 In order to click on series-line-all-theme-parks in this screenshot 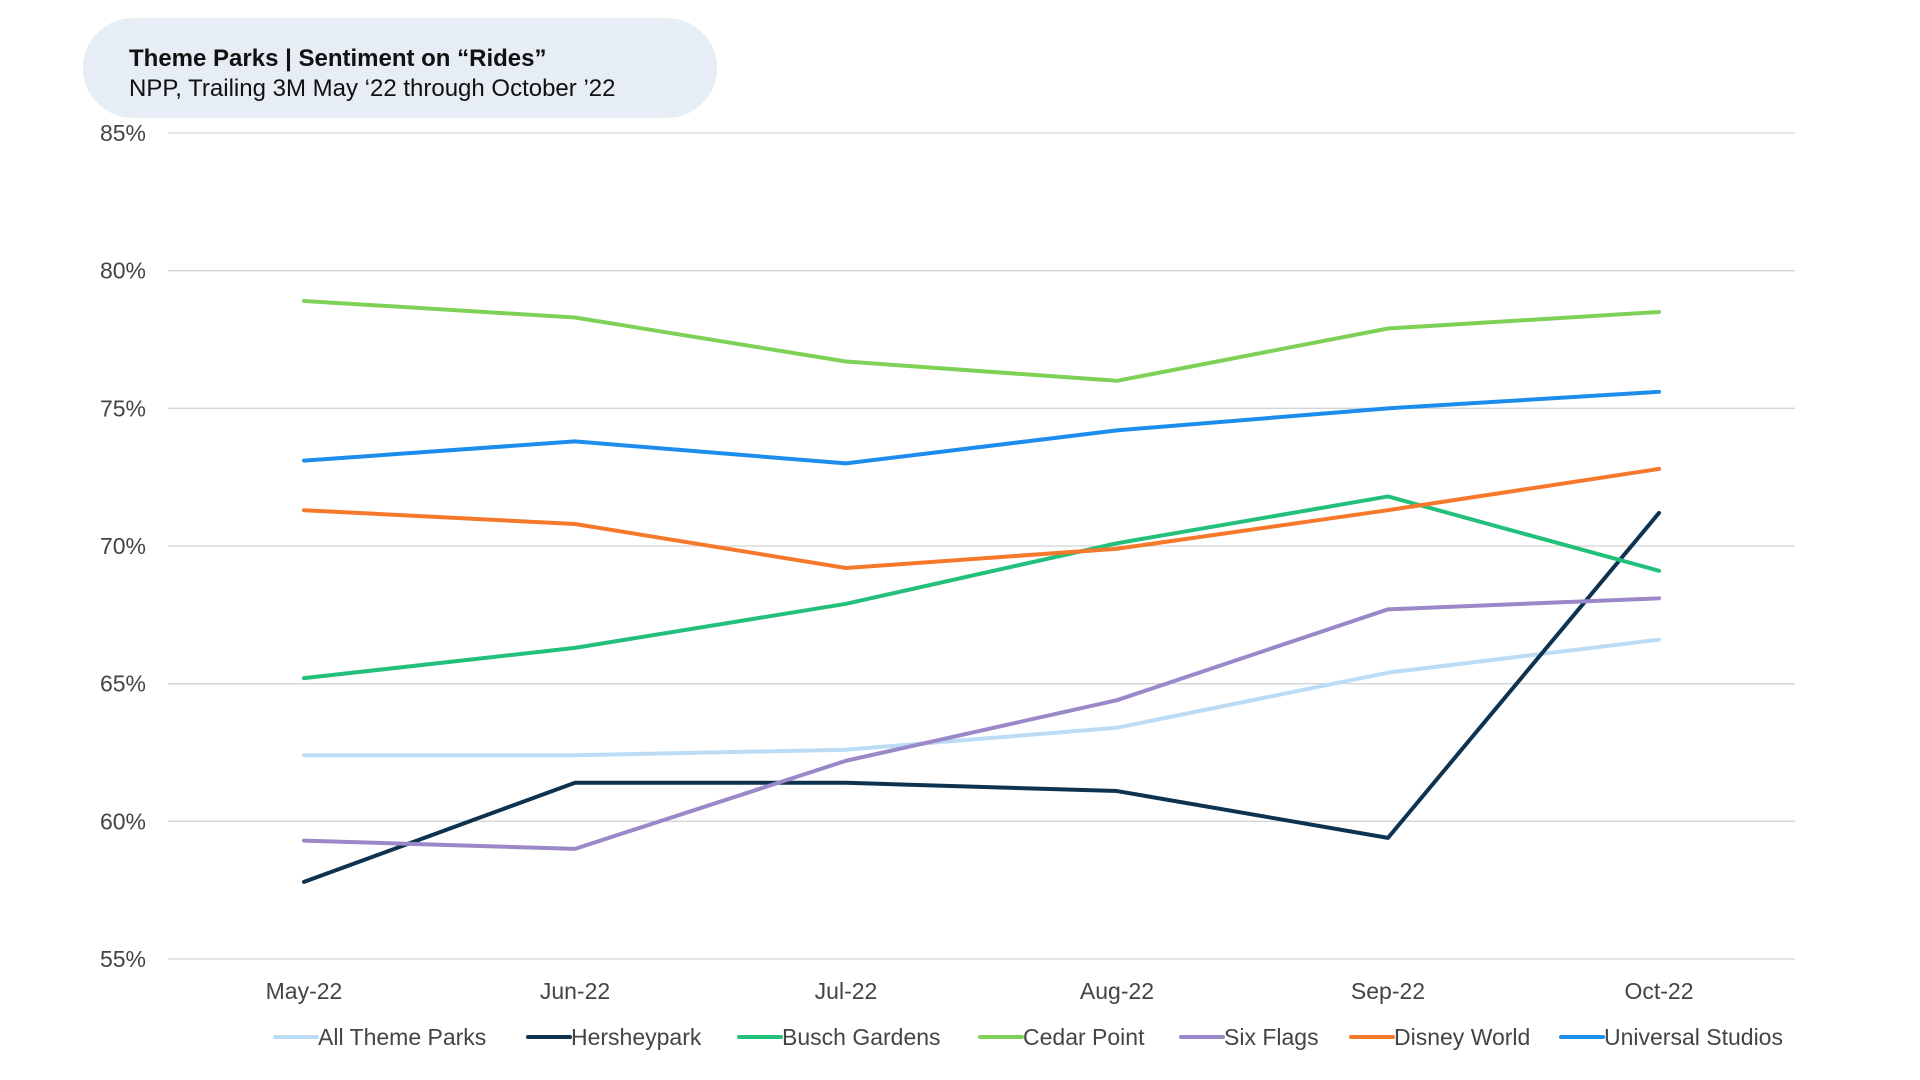, I will do `click(981, 697)`.